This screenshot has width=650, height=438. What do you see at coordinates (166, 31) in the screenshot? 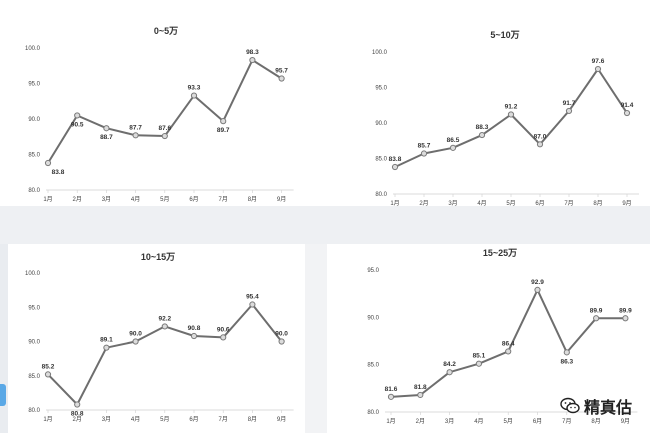
I see `chart-title: 0~5万` at bounding box center [166, 31].